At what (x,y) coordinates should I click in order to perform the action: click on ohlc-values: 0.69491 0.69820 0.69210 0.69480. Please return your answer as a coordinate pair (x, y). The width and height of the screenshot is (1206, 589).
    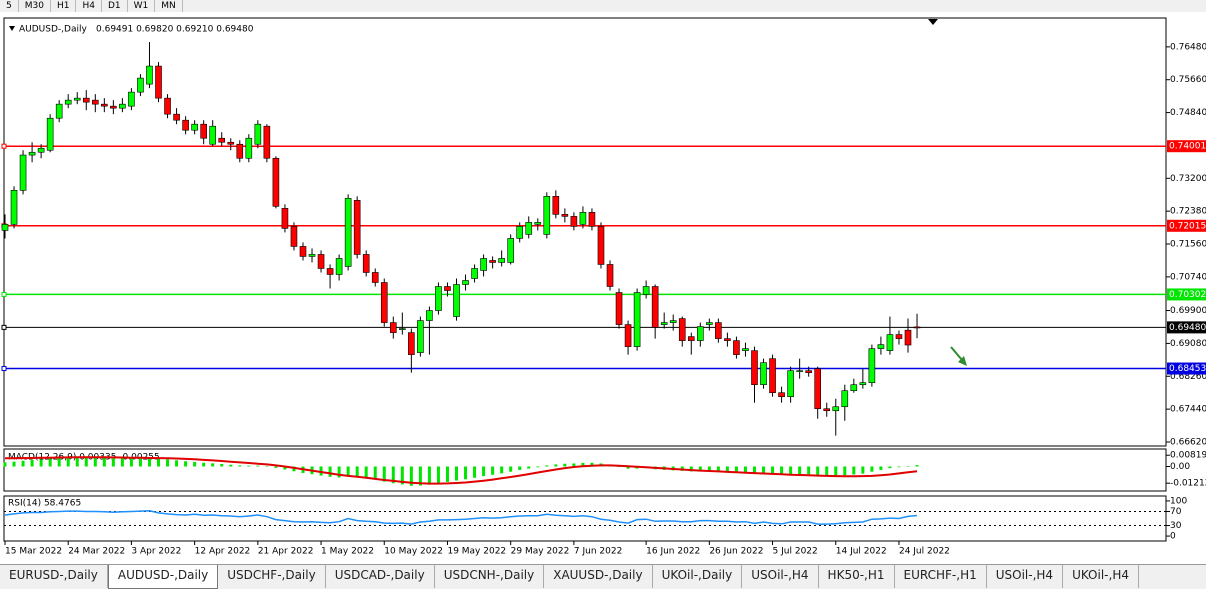
    Looking at the image, I should click on (175, 30).